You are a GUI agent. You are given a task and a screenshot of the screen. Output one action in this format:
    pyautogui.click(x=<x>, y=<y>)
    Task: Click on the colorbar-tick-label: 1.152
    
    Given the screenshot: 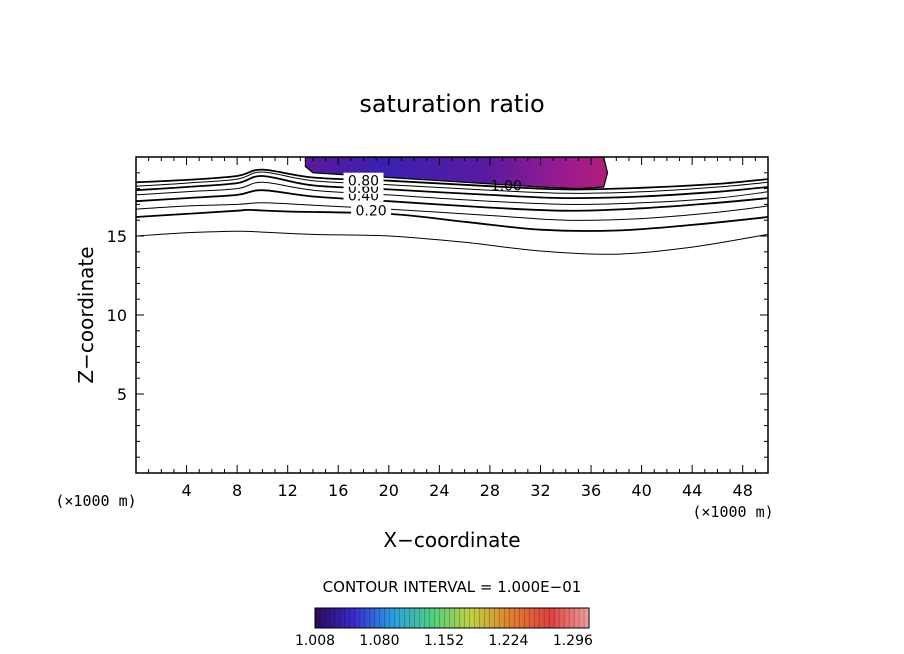 What is the action you would take?
    pyautogui.click(x=444, y=641)
    